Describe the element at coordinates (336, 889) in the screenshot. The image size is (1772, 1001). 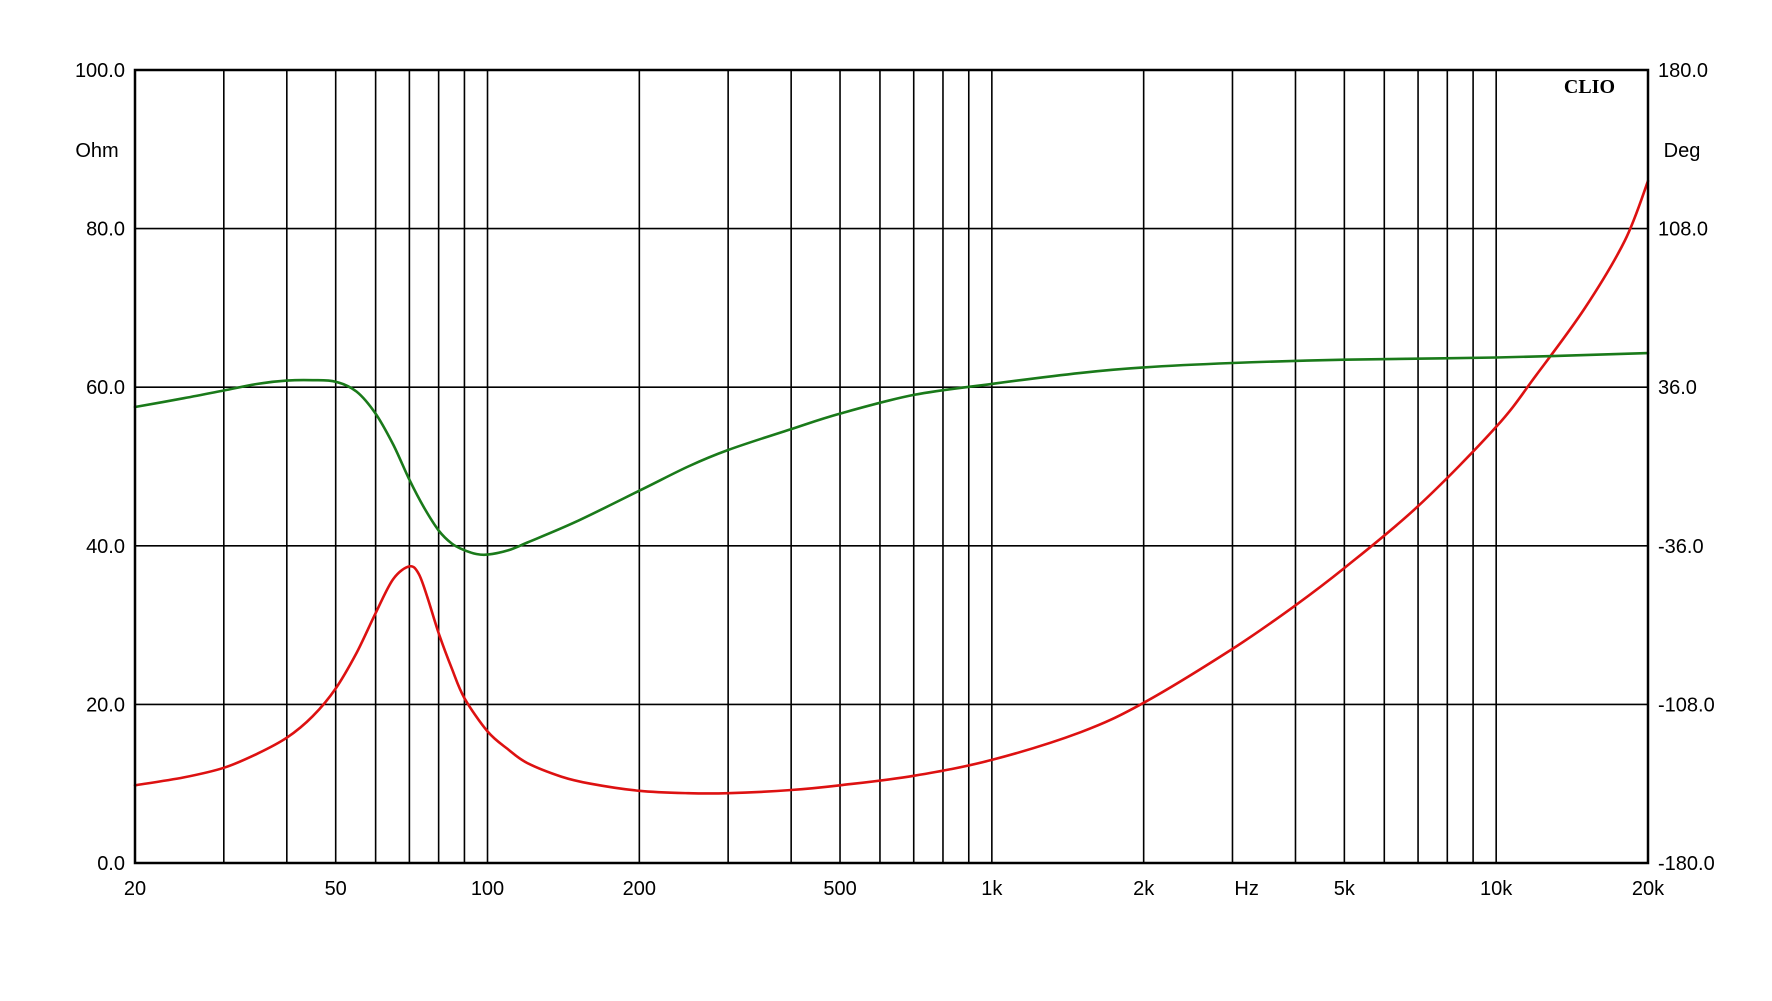
I see `x-tick-label: 50` at that location.